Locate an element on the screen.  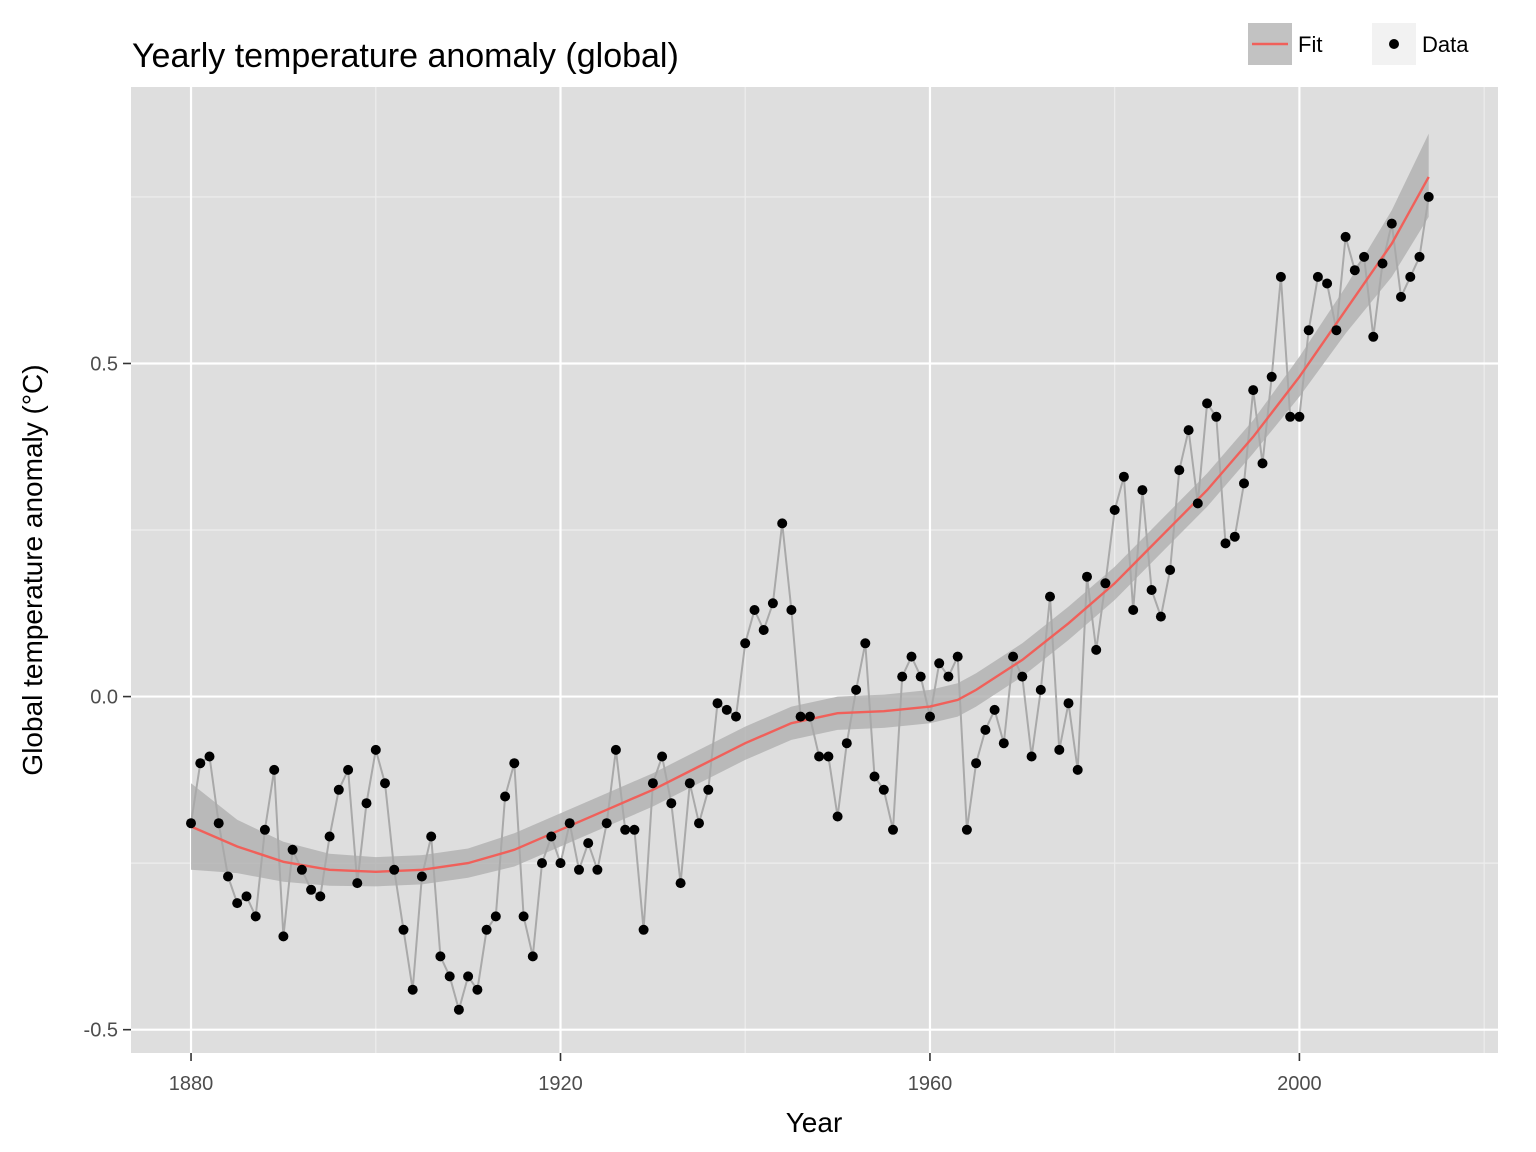
x-axis-tick-labels: 1880 1920 1960 2000 is located at coordinates (745, 1084).